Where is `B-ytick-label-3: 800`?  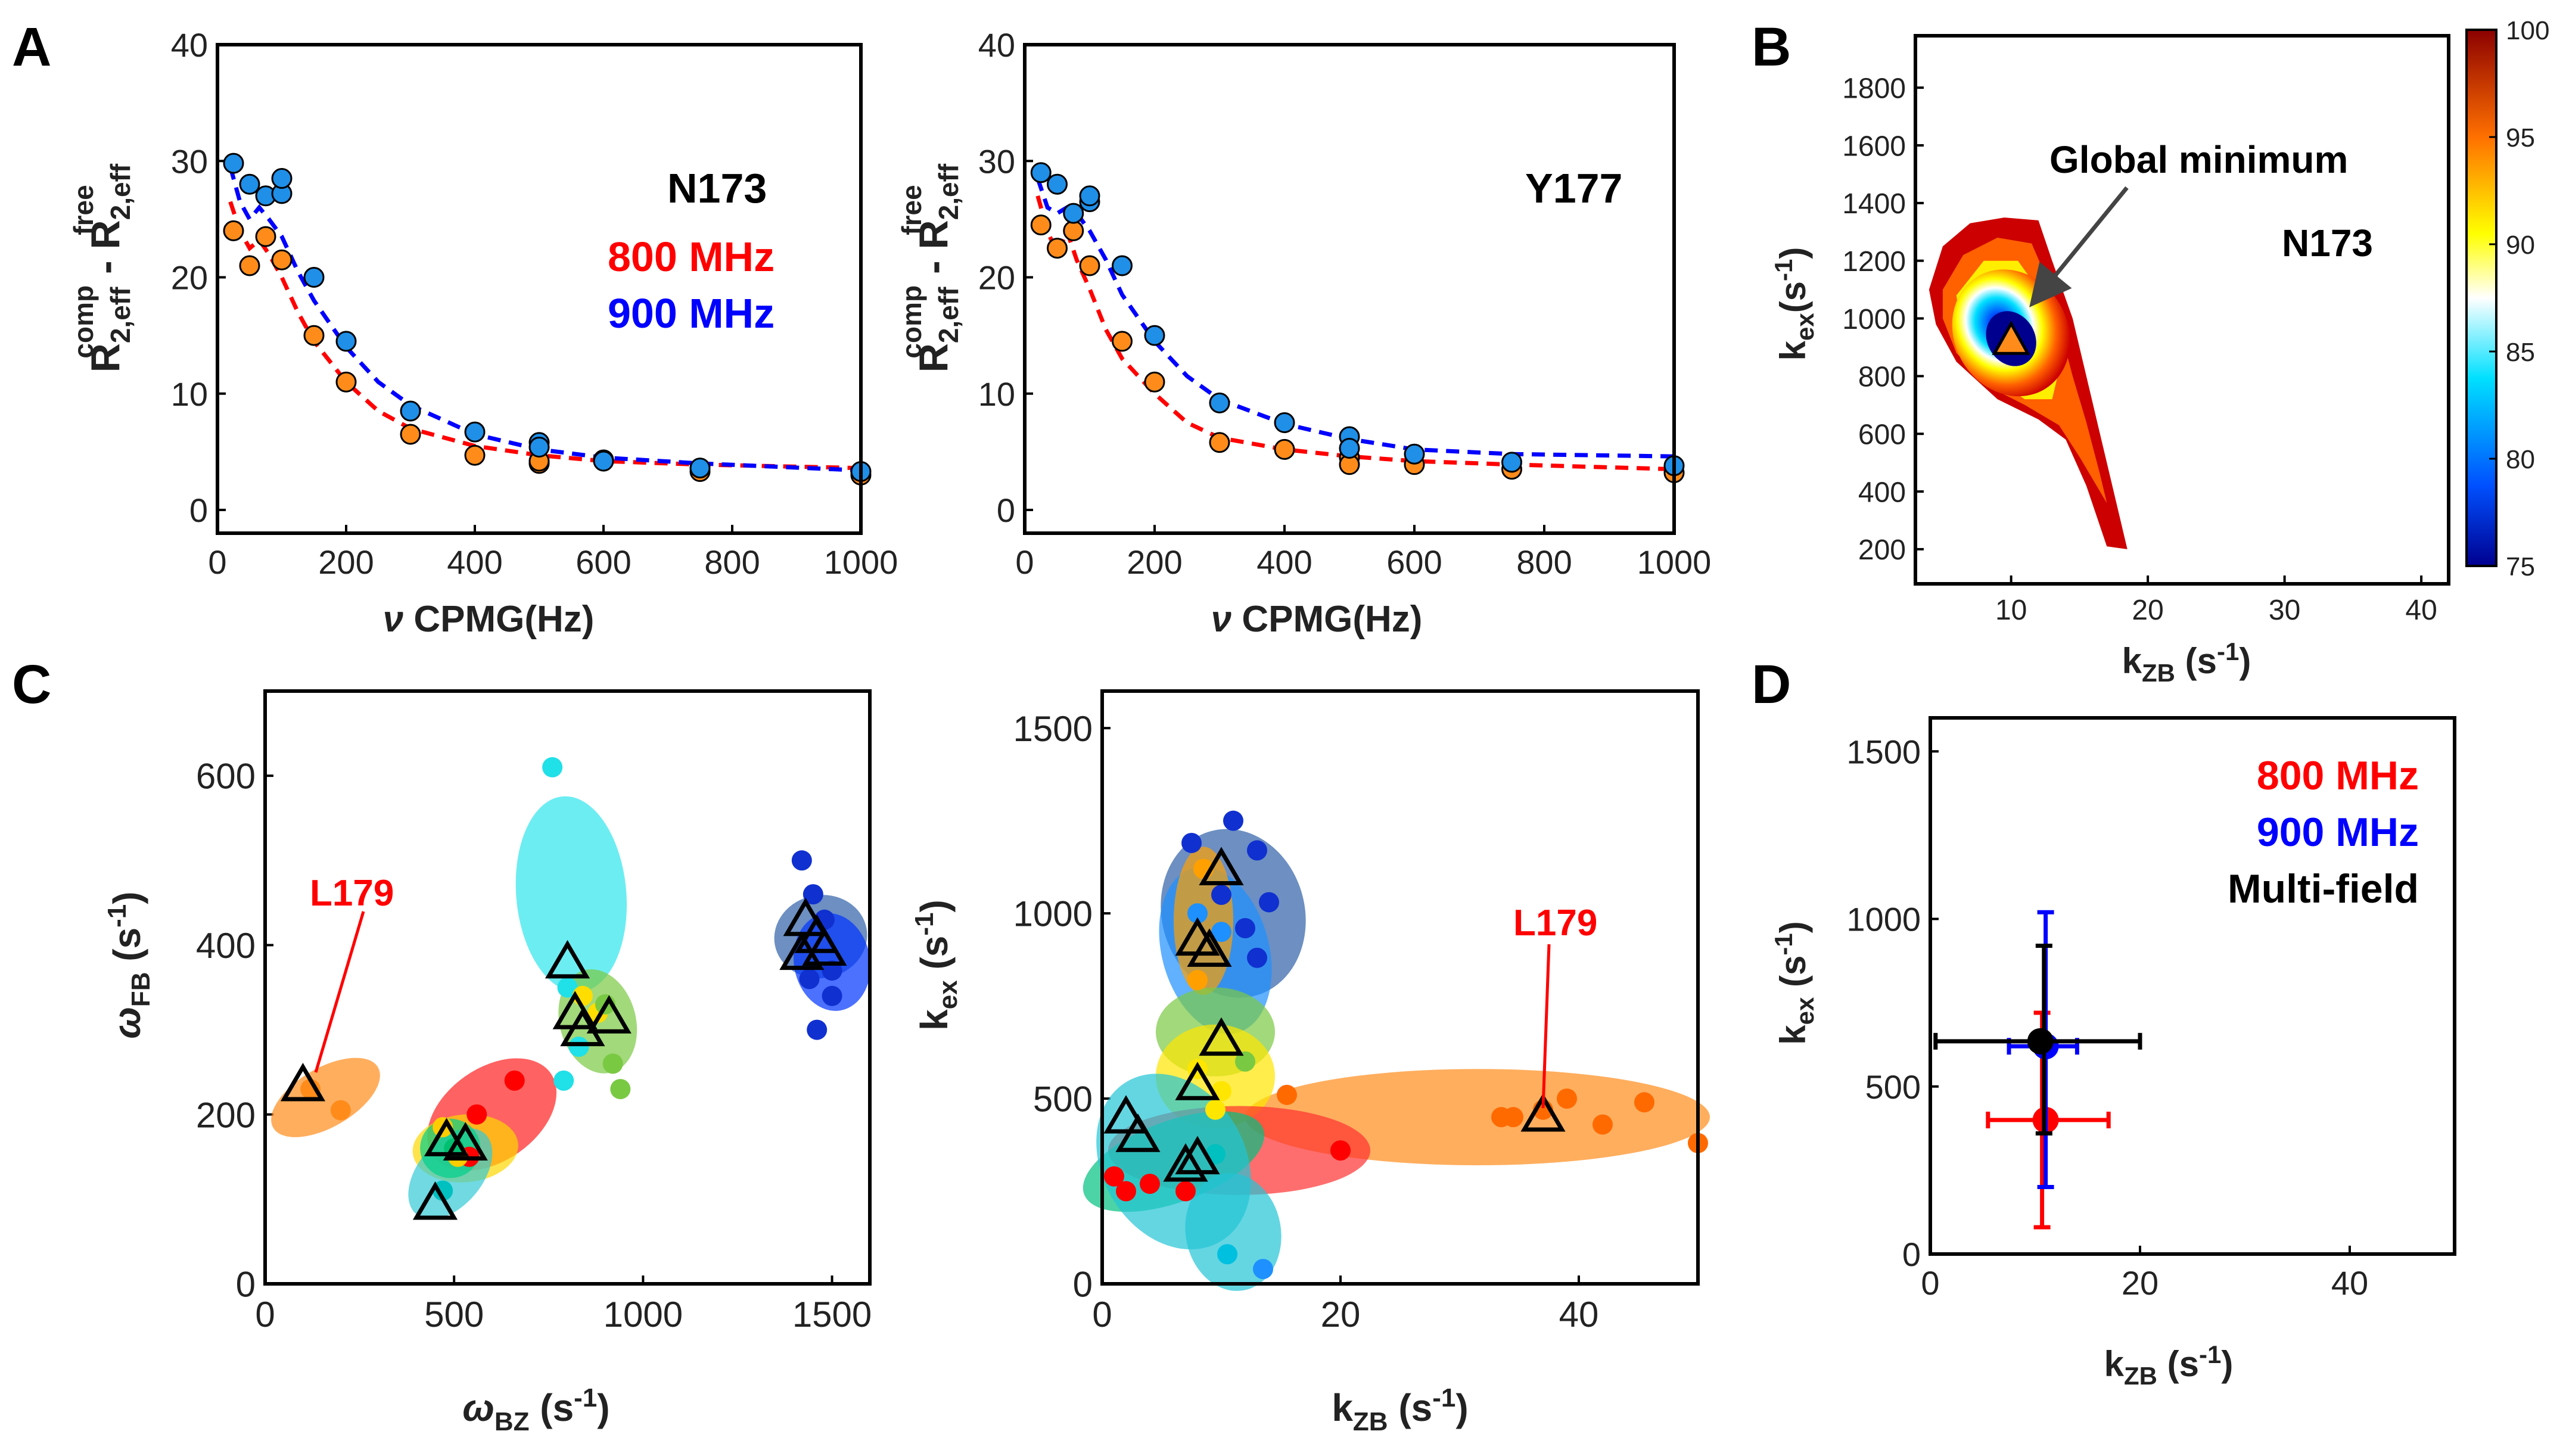
B-ytick-label-3: 800 is located at coordinates (1882, 377).